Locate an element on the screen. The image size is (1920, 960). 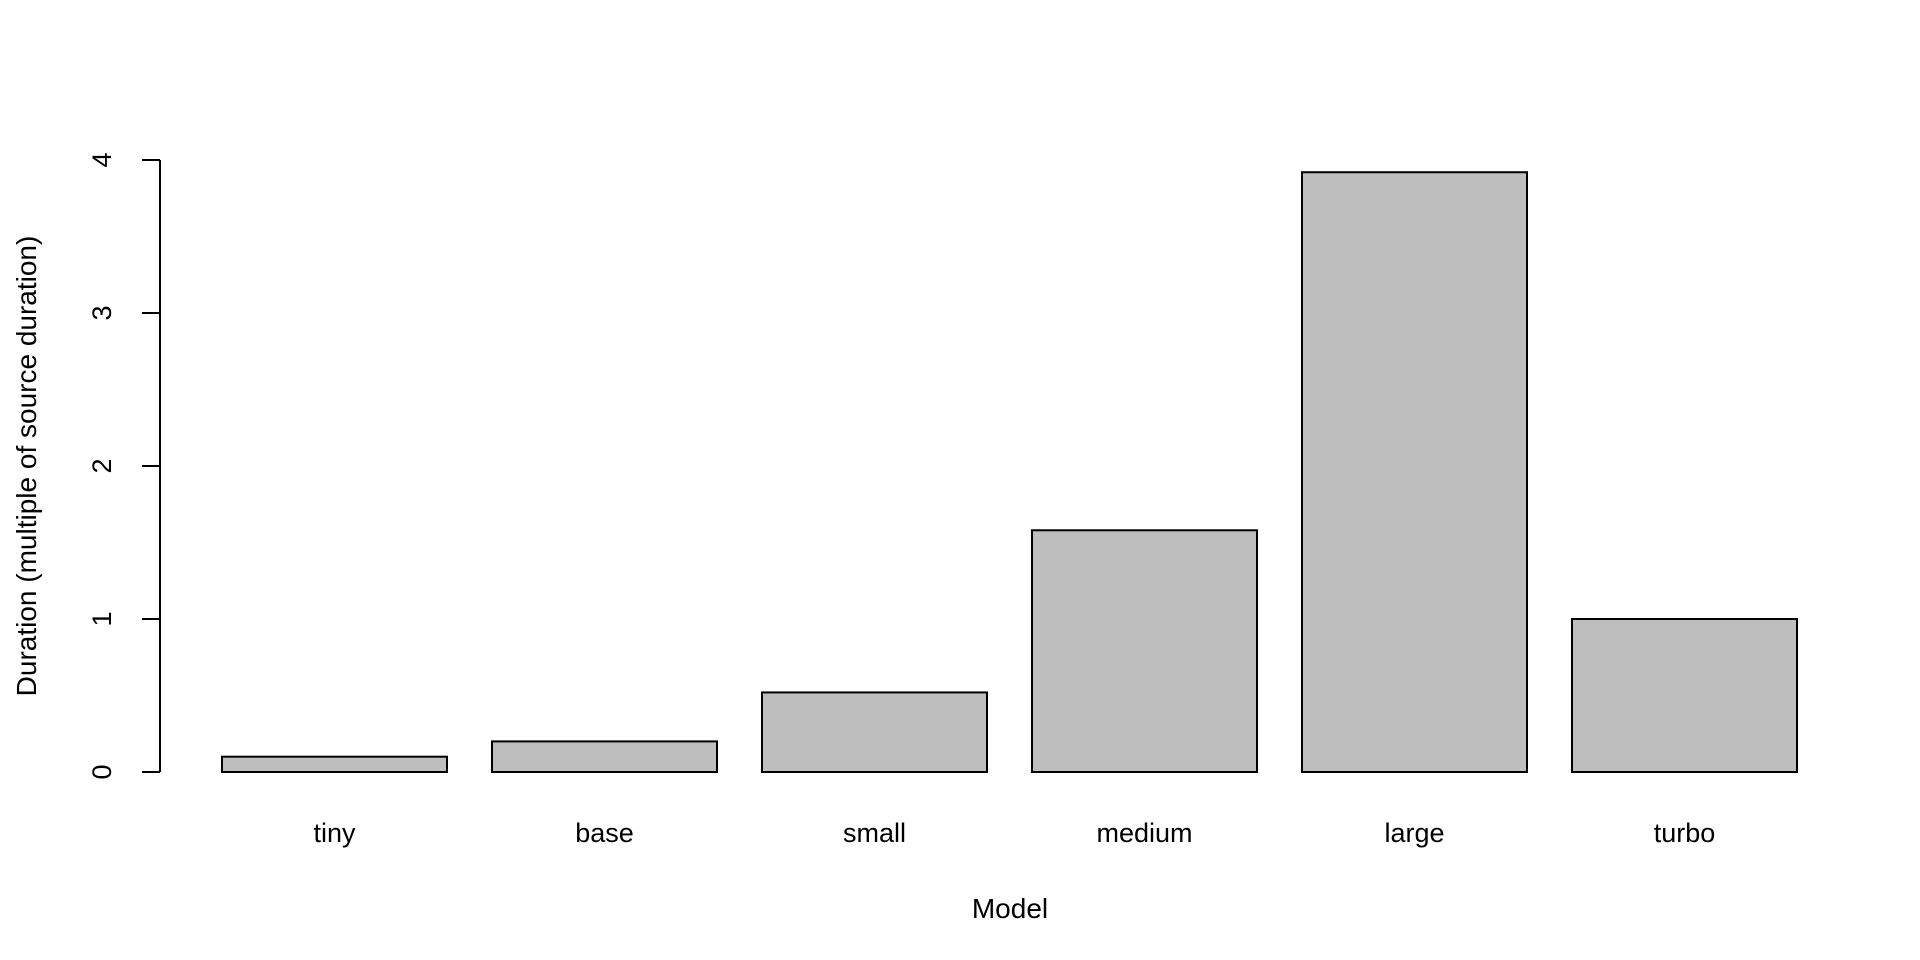
x-tick-label-small: small is located at coordinates (874, 833).